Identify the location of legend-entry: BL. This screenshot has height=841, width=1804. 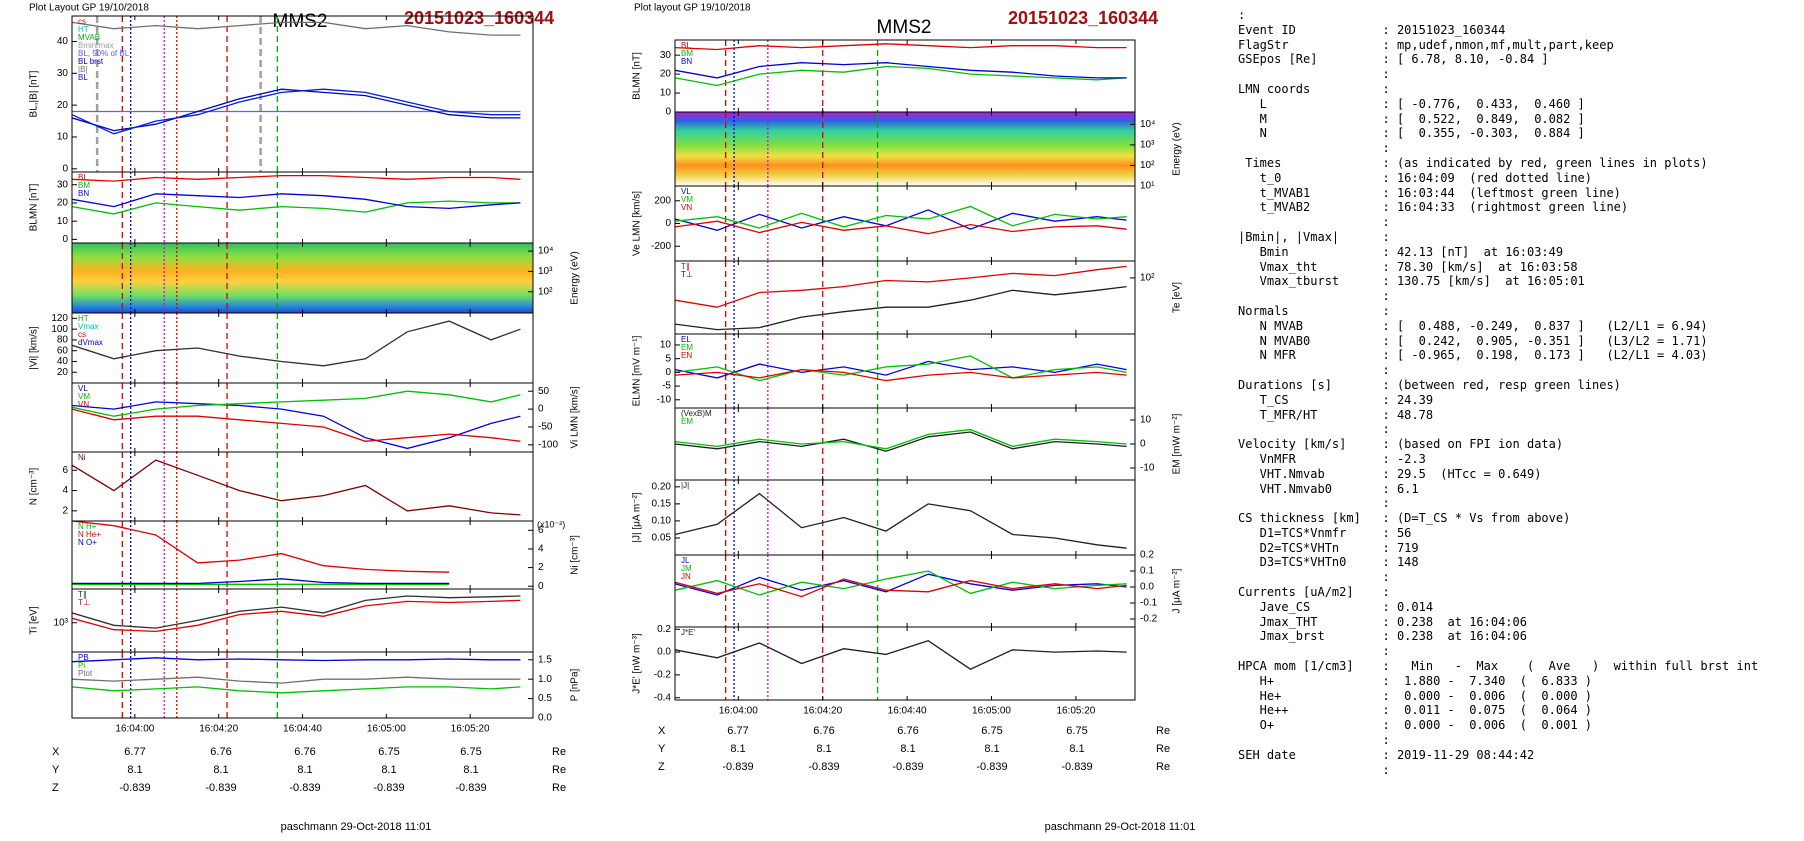
(83, 177).